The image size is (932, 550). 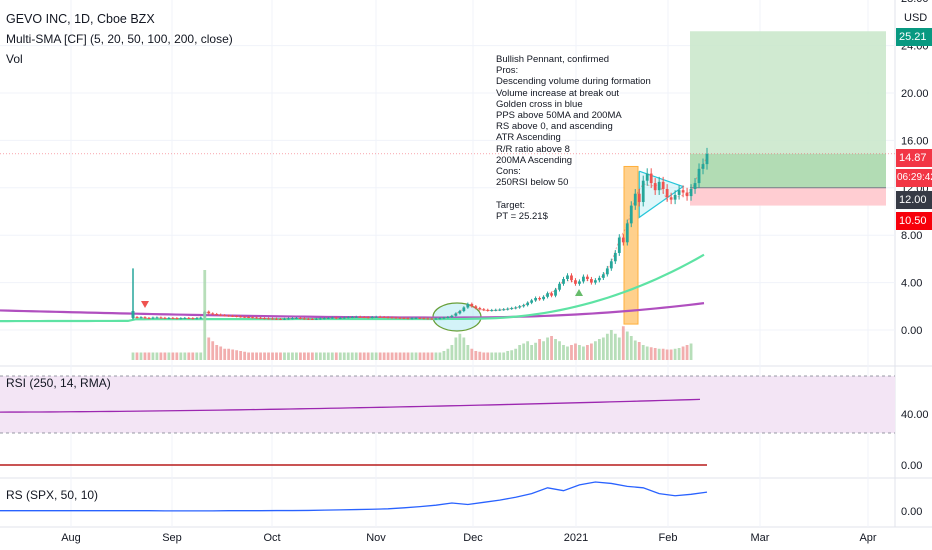 What do you see at coordinates (911, 284) in the screenshot?
I see `price-tick-label: 4.00` at bounding box center [911, 284].